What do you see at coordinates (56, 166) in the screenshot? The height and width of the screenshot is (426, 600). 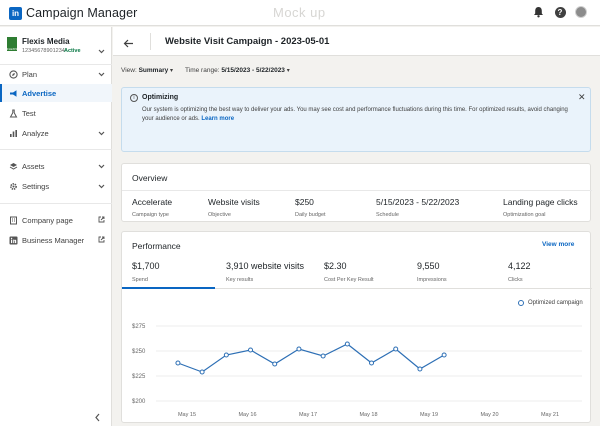 I see `sidebar-item-assets: Assets` at bounding box center [56, 166].